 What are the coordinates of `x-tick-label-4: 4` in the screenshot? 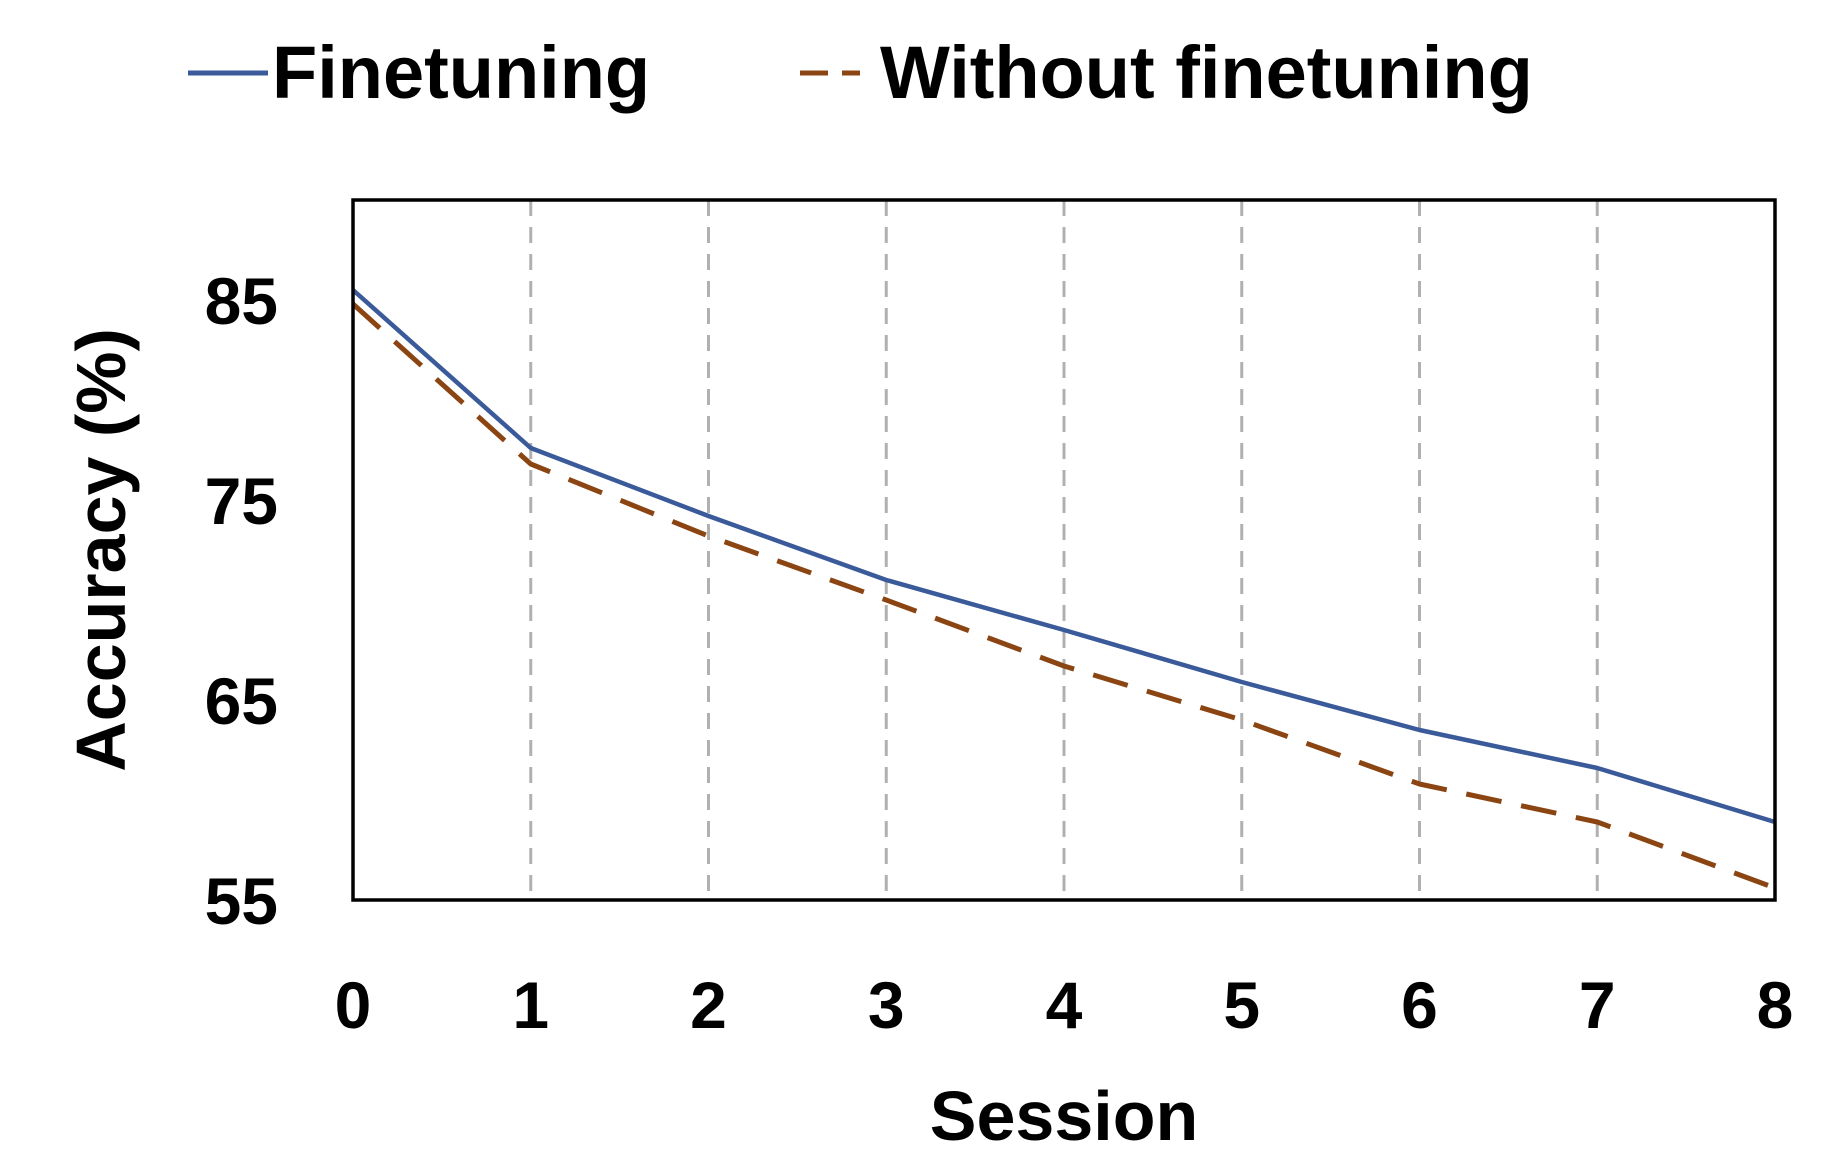 It's located at (1064, 1005).